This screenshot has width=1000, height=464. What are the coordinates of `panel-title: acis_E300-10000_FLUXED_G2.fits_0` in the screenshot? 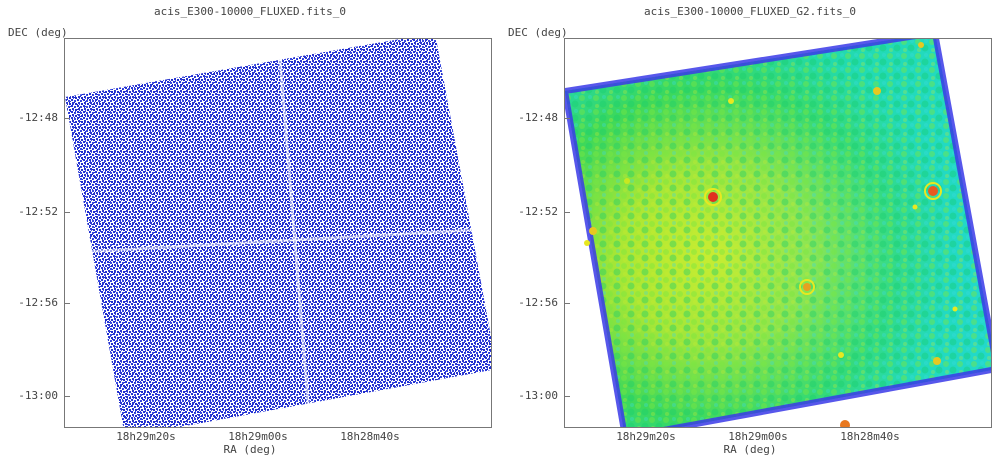 It's located at (750, 11).